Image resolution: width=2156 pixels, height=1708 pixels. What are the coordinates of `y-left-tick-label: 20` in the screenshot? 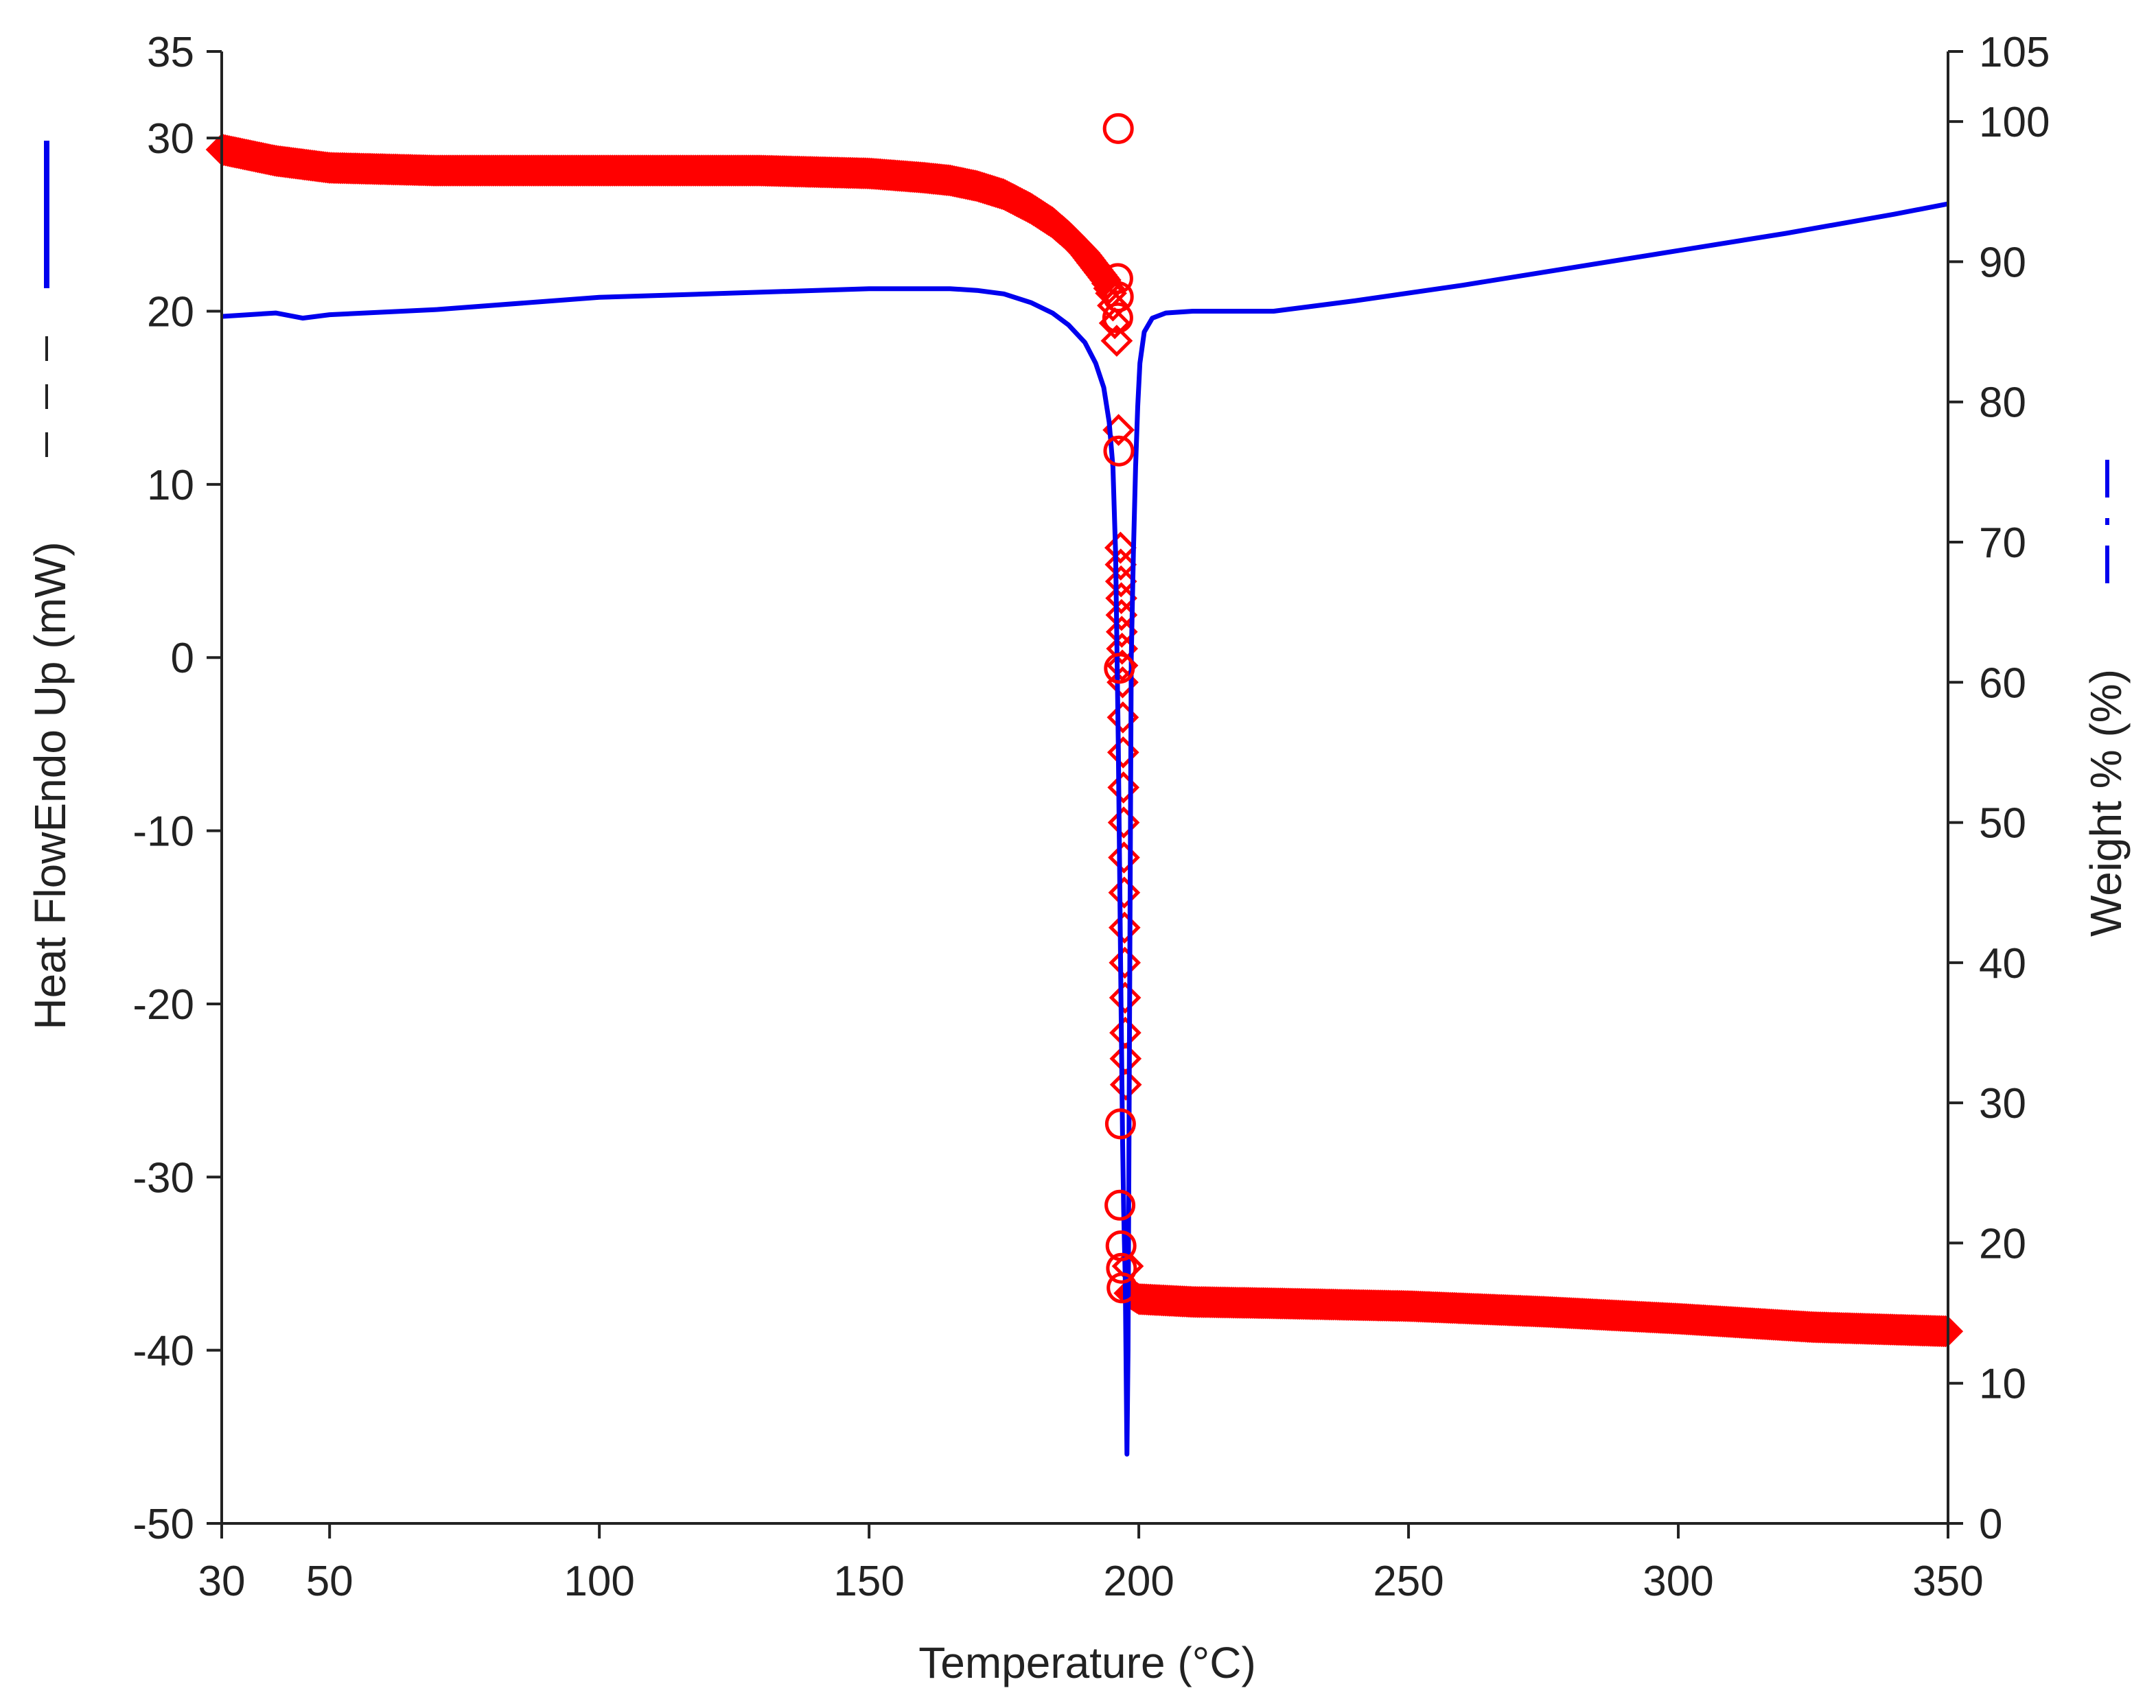 It's located at (170, 312).